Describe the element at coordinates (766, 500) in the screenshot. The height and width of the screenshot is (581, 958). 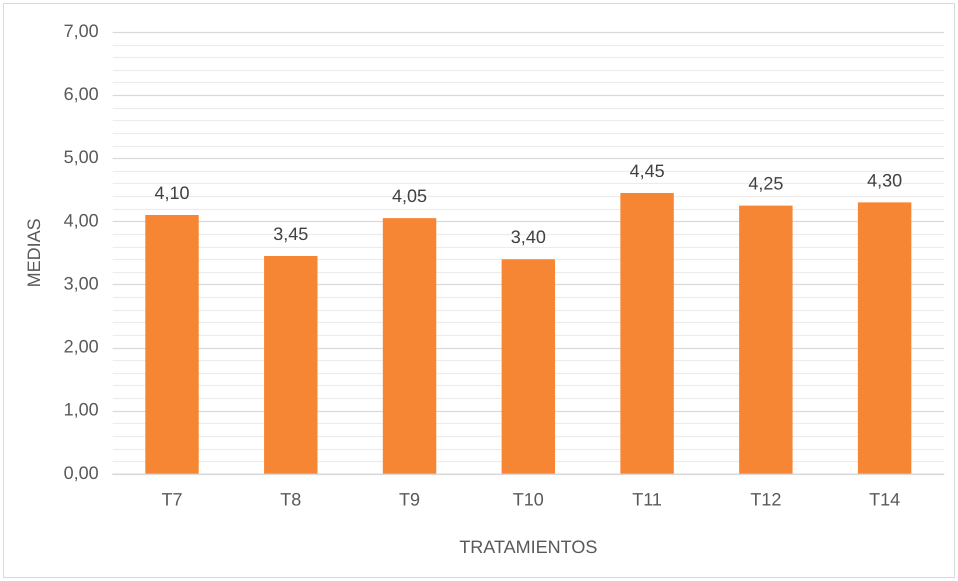
I see `x-tick-label: T12` at that location.